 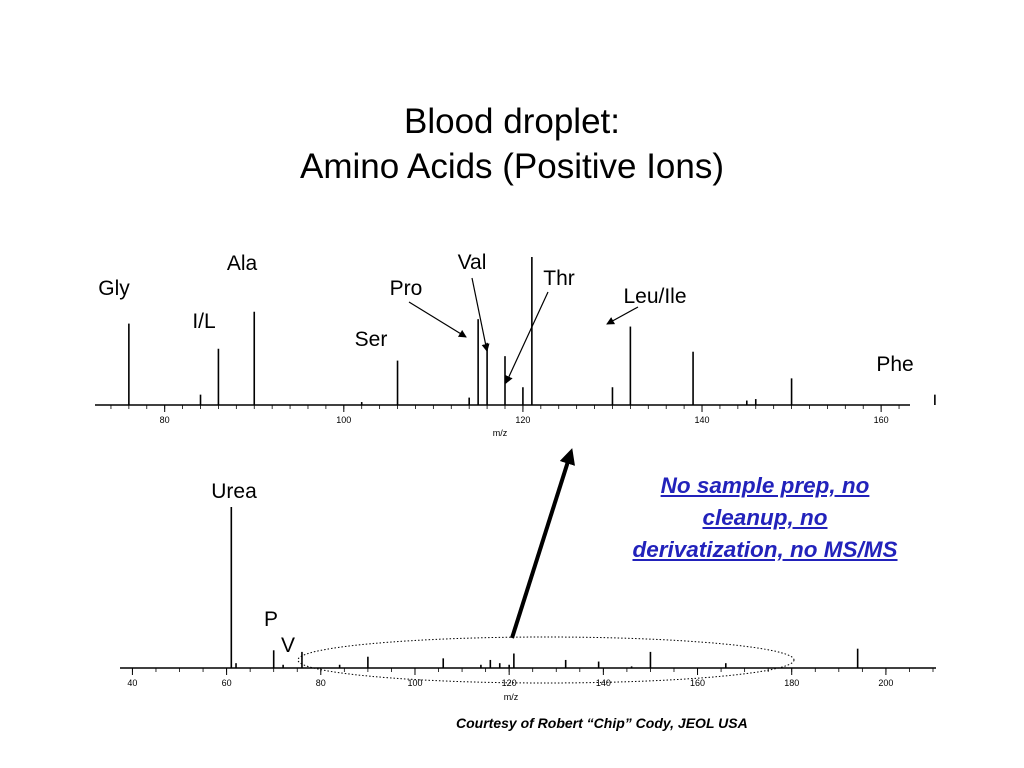 What do you see at coordinates (480, 314) in the screenshot?
I see `val-pointer-arrow` at bounding box center [480, 314].